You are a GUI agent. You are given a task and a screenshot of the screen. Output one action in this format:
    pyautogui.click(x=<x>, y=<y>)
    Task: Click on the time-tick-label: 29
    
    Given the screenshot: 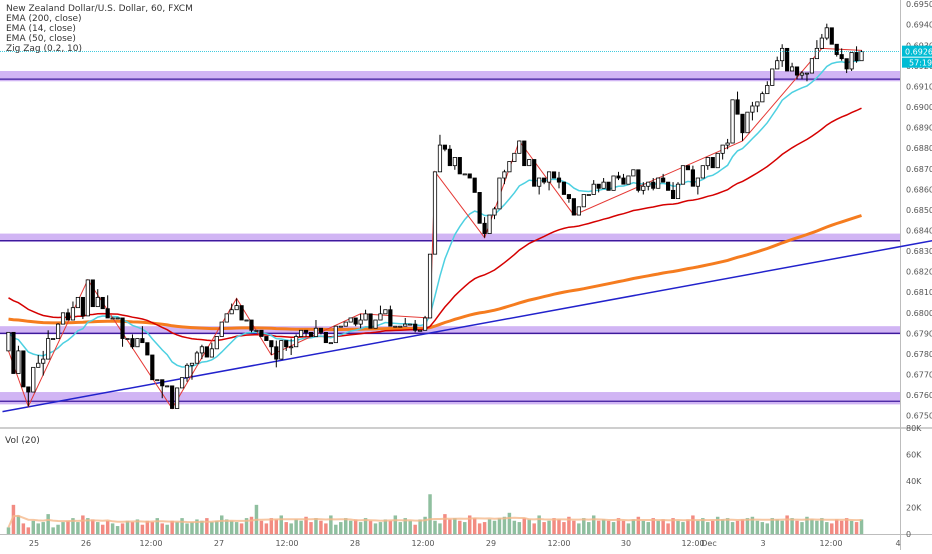 What is the action you would take?
    pyautogui.click(x=491, y=543)
    